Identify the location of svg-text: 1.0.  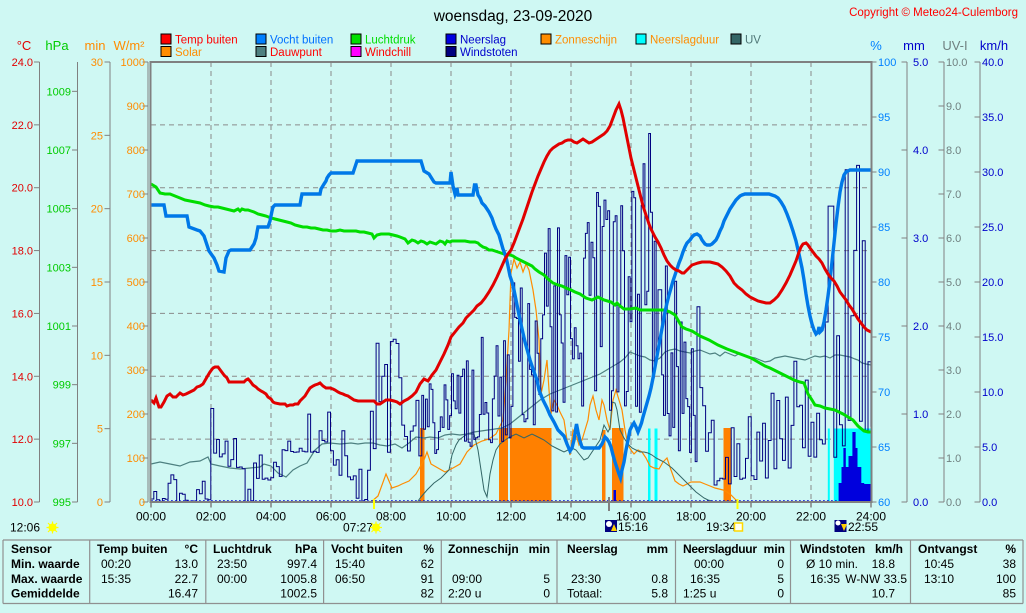
(920, 415).